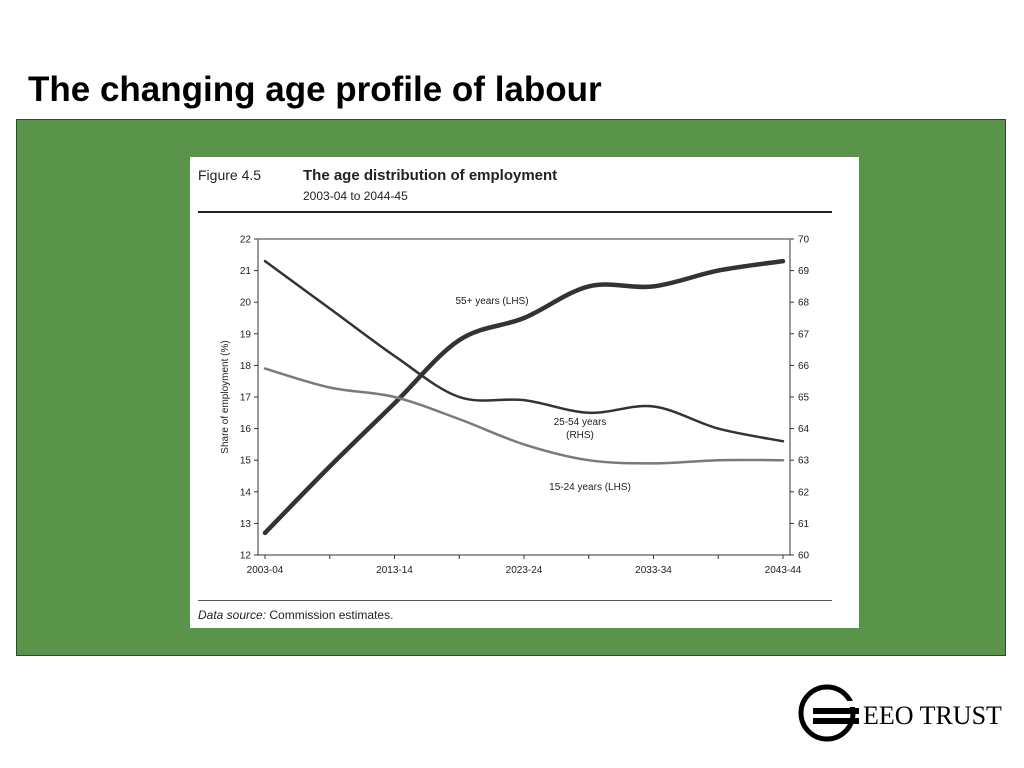  Describe the element at coordinates (804, 461) in the screenshot. I see `right-tick-label: 63` at that location.